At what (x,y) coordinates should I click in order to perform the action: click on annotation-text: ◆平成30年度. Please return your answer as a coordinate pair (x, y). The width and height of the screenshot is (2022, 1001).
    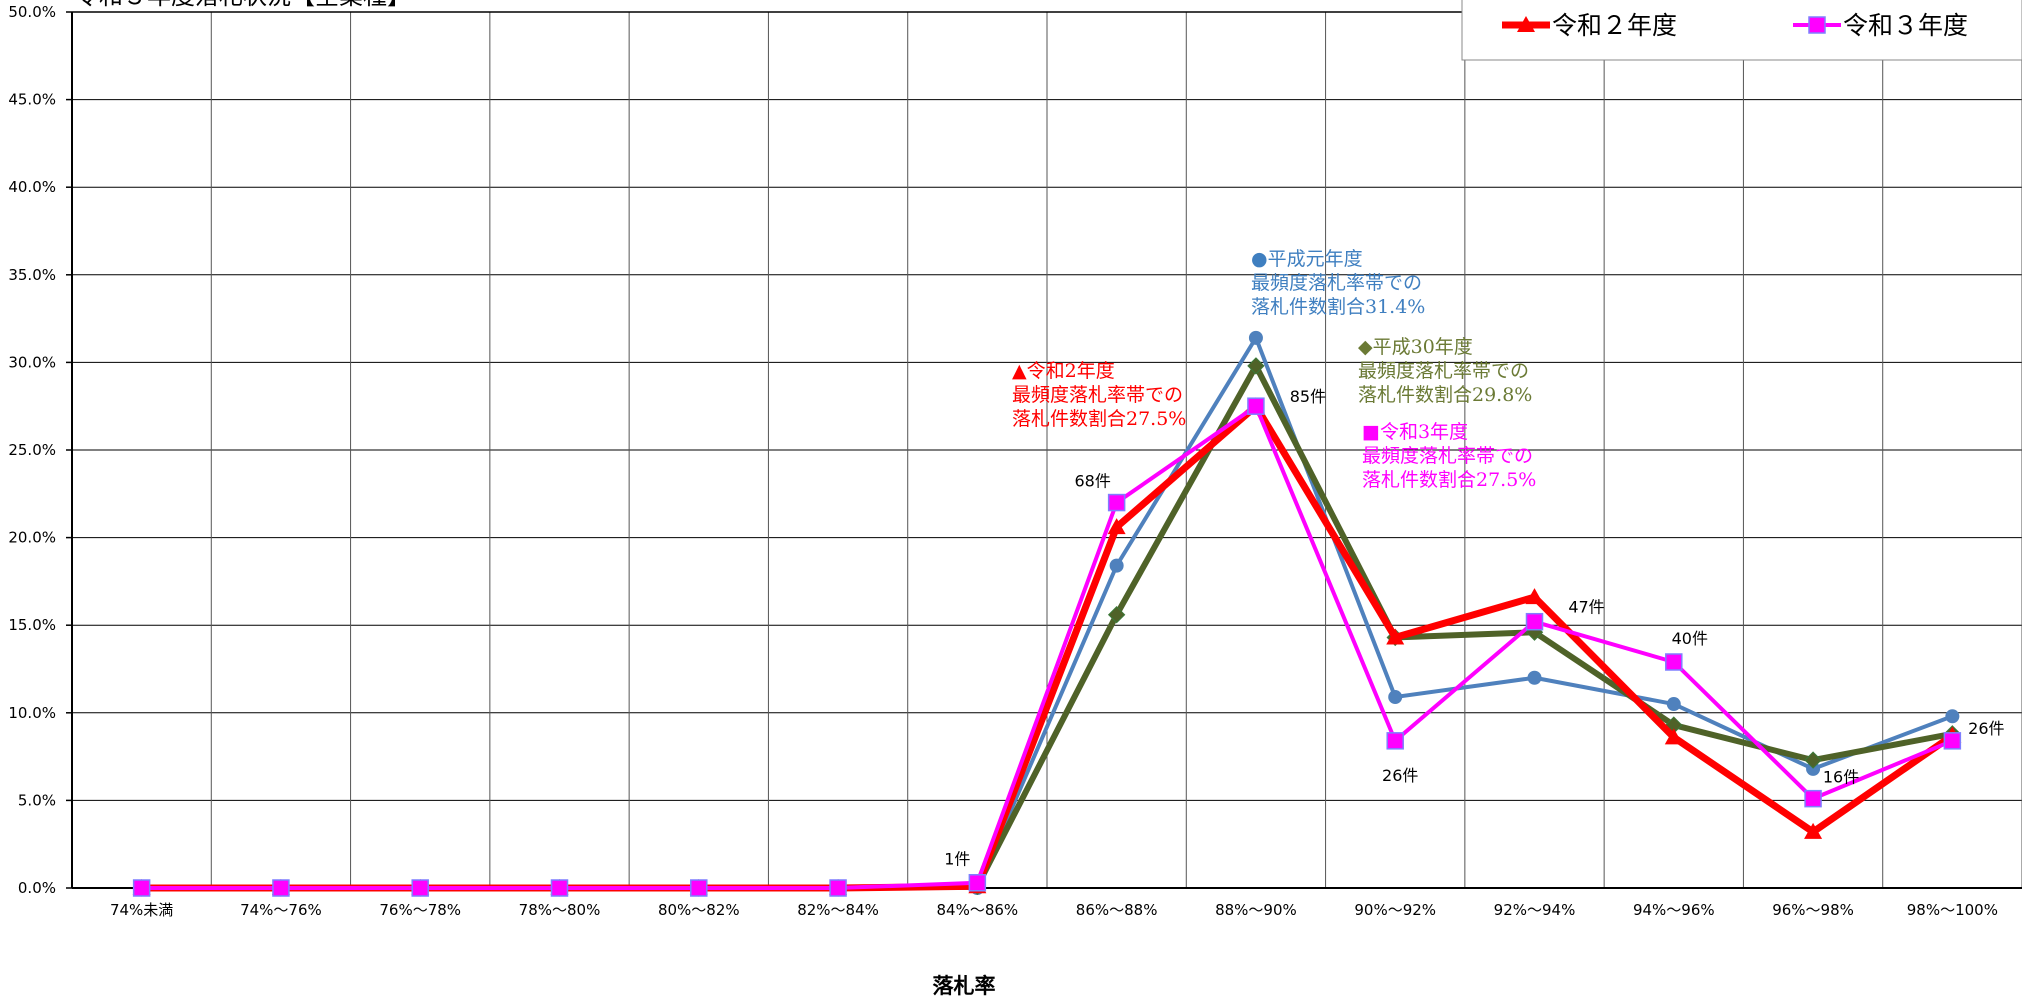
    Looking at the image, I should click on (1415, 347).